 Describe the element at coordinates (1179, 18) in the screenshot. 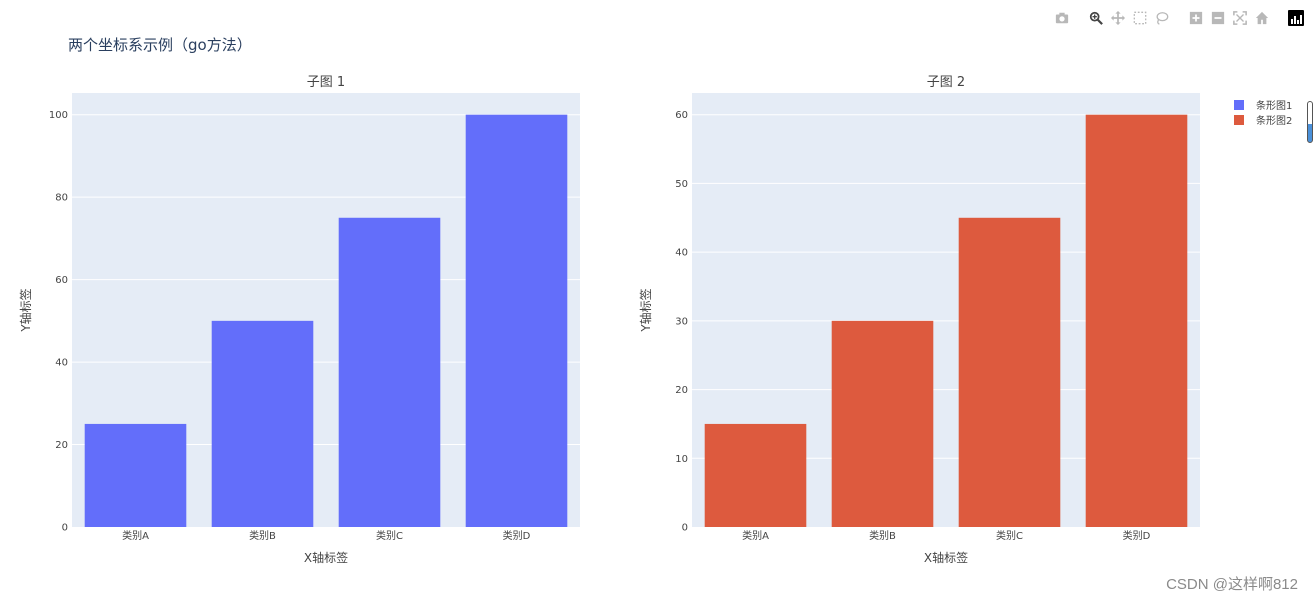

I see `modebar` at that location.